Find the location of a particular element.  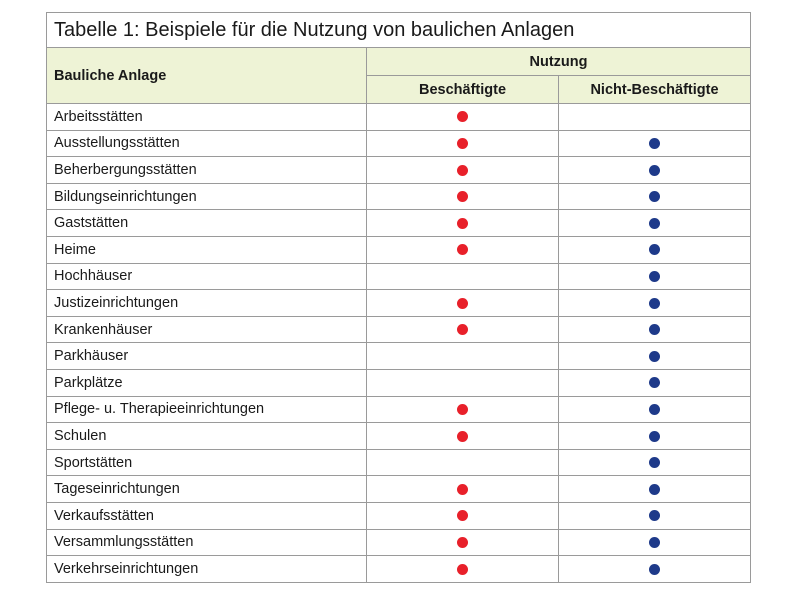

row-label: Bildungseinrichtungen is located at coordinates (206, 196).